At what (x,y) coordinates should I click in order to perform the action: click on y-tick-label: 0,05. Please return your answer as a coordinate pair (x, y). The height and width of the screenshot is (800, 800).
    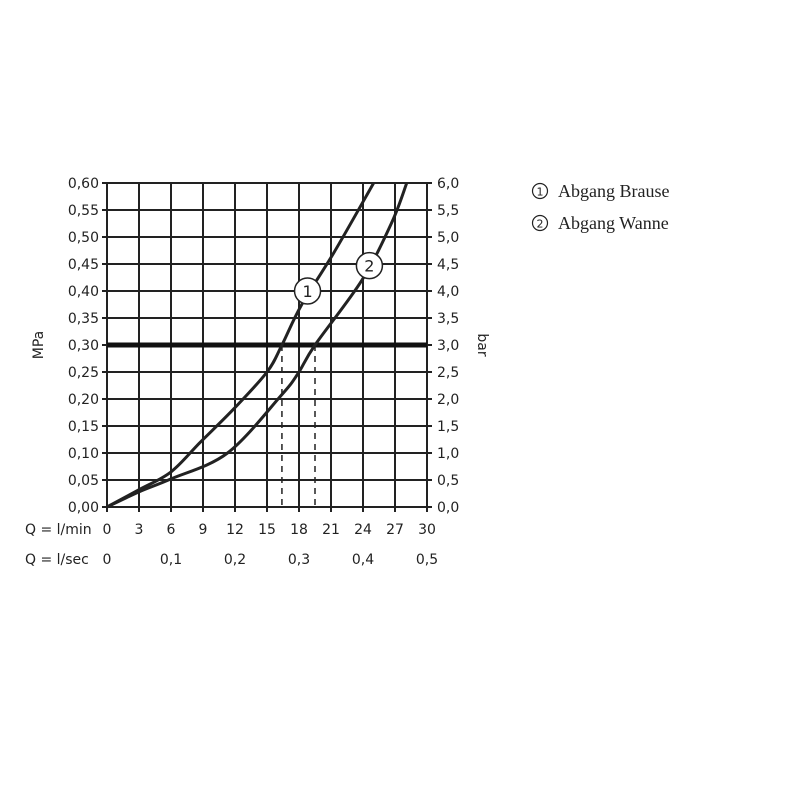
    Looking at the image, I should click on (83, 481).